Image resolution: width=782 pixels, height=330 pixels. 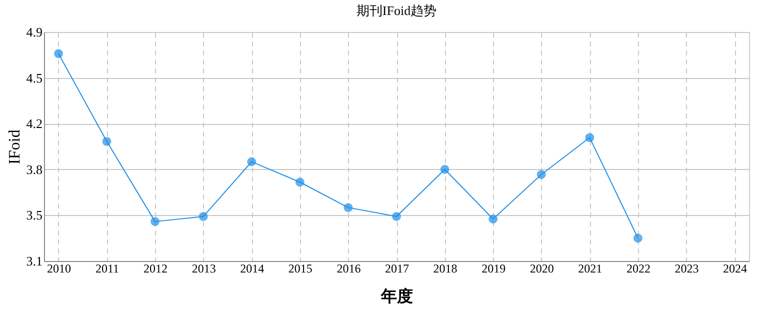 I want to click on x-tick-label: 2013, so click(x=204, y=269).